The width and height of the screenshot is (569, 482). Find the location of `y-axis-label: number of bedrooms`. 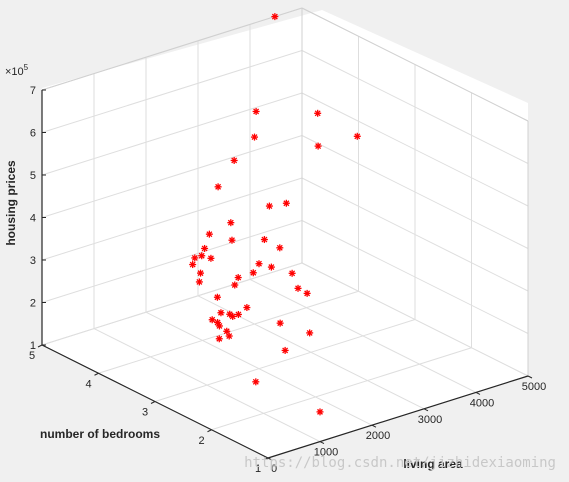

y-axis-label: number of bedrooms is located at coordinates (100, 434).